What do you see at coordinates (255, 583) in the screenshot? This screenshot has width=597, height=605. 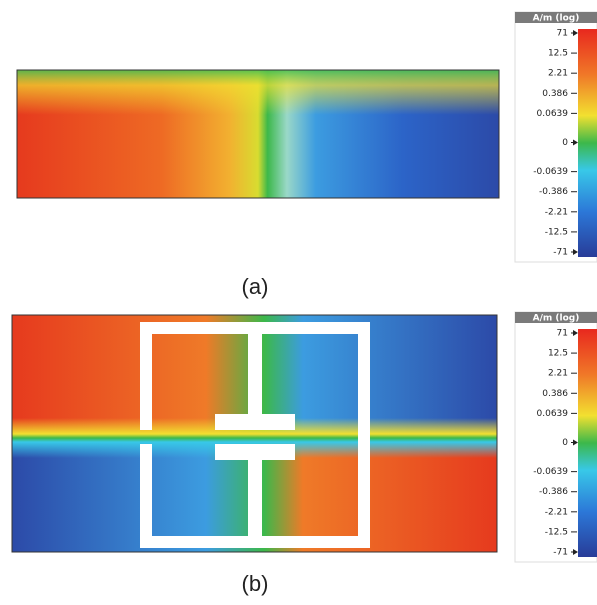 I see `caption: (b)` at bounding box center [255, 583].